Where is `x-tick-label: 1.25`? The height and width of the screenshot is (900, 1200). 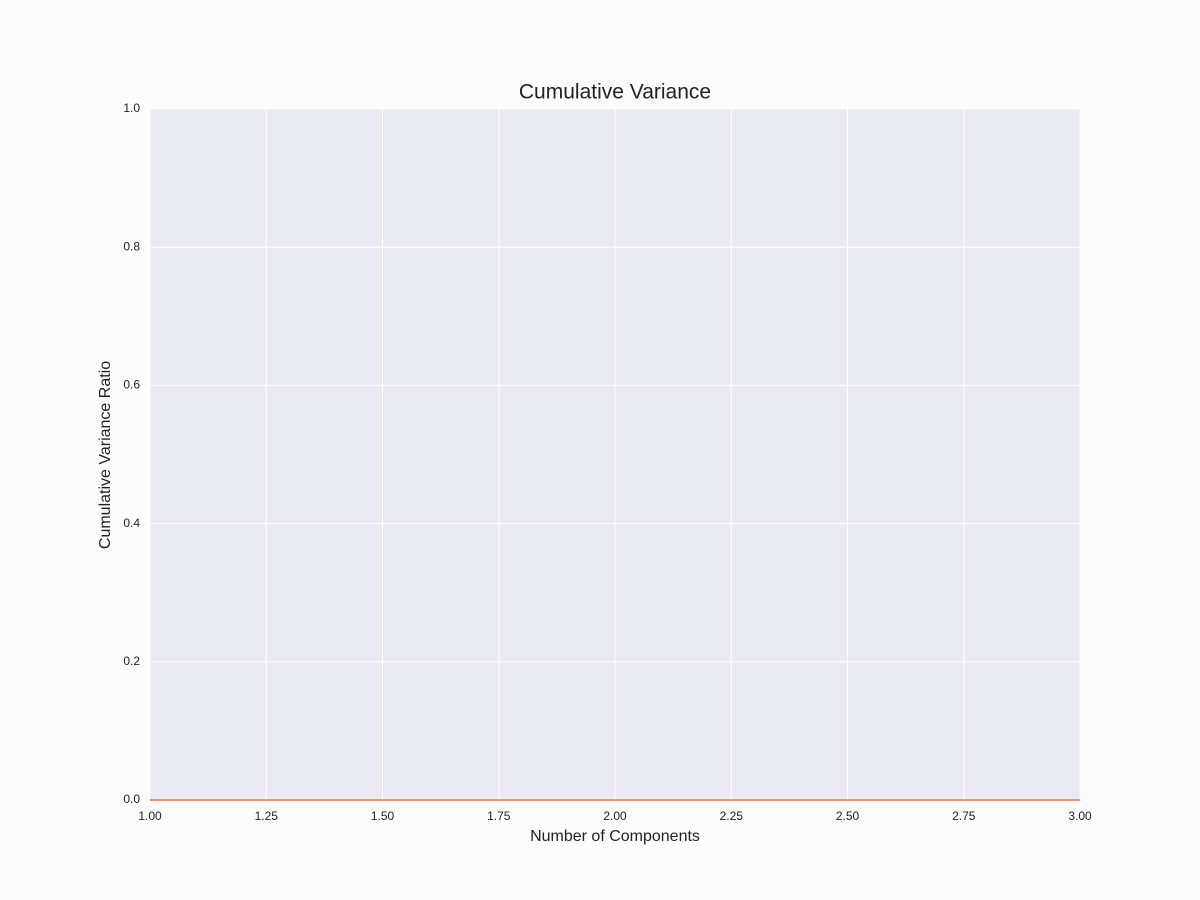 x-tick-label: 1.25 is located at coordinates (267, 816).